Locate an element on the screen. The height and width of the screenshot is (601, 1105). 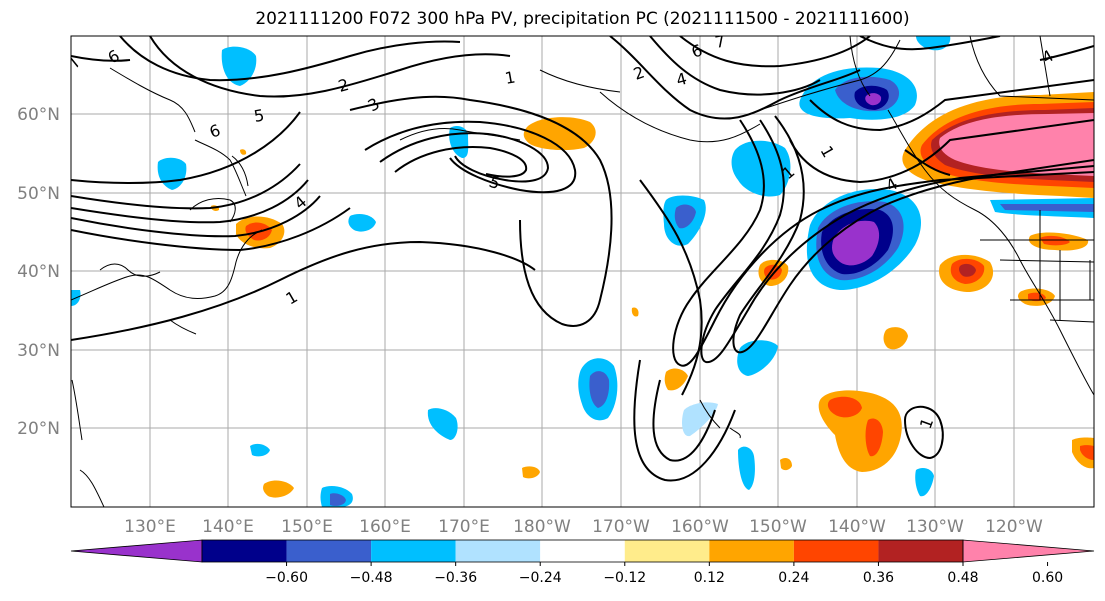
pv-label: 5 is located at coordinates (258, 115).